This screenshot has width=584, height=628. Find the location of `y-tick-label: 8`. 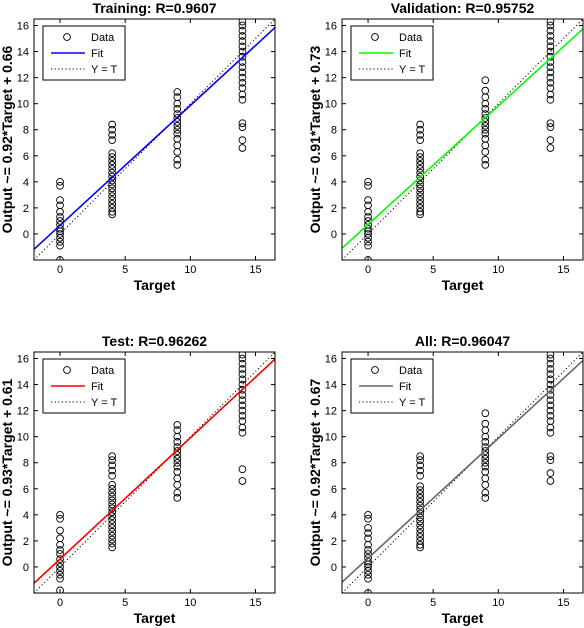

y-tick-label: 8 is located at coordinates (334, 131).